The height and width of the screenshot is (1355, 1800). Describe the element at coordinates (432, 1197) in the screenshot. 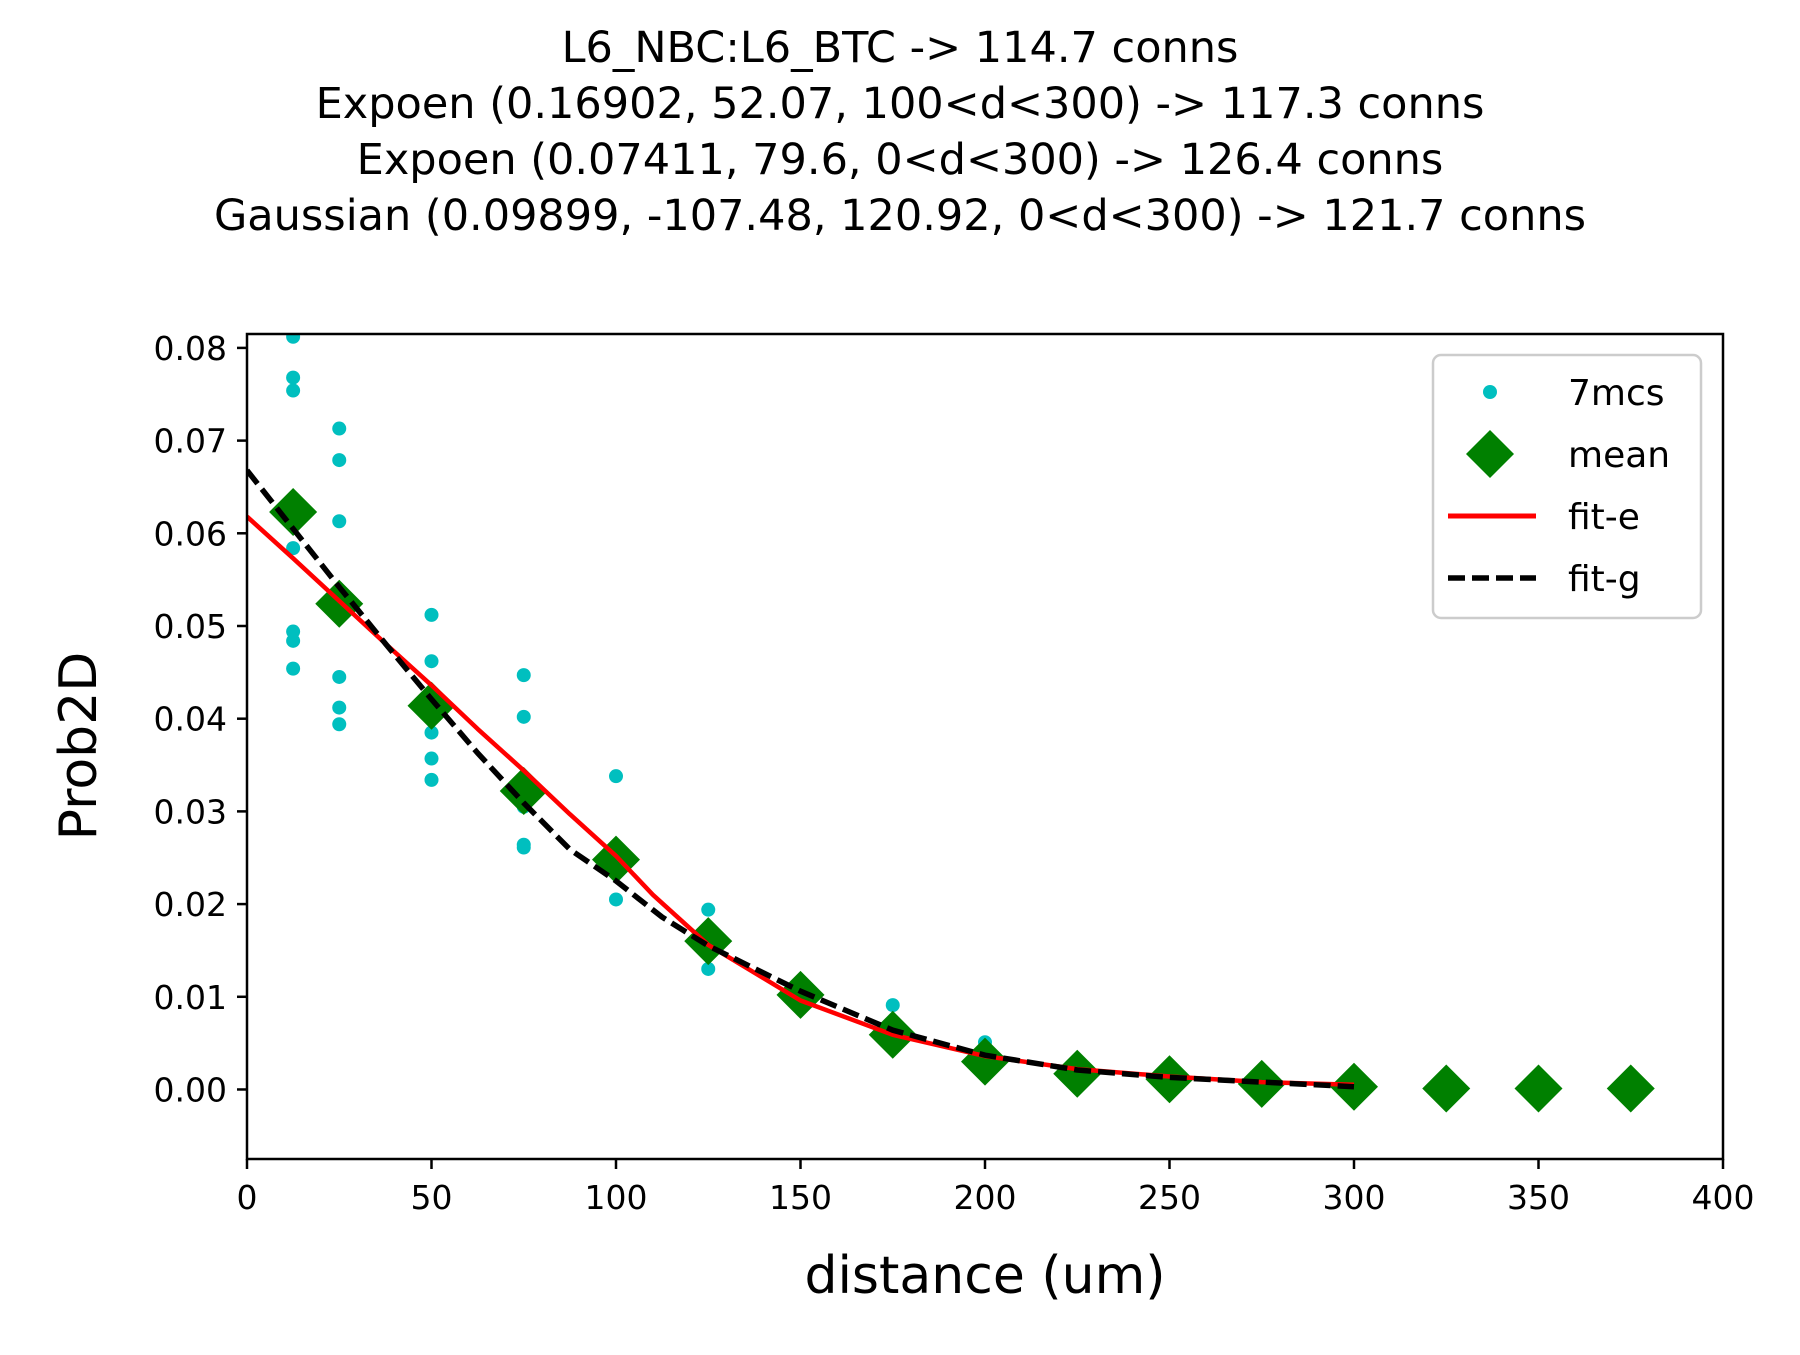

I see `x-tick-label: 50` at that location.